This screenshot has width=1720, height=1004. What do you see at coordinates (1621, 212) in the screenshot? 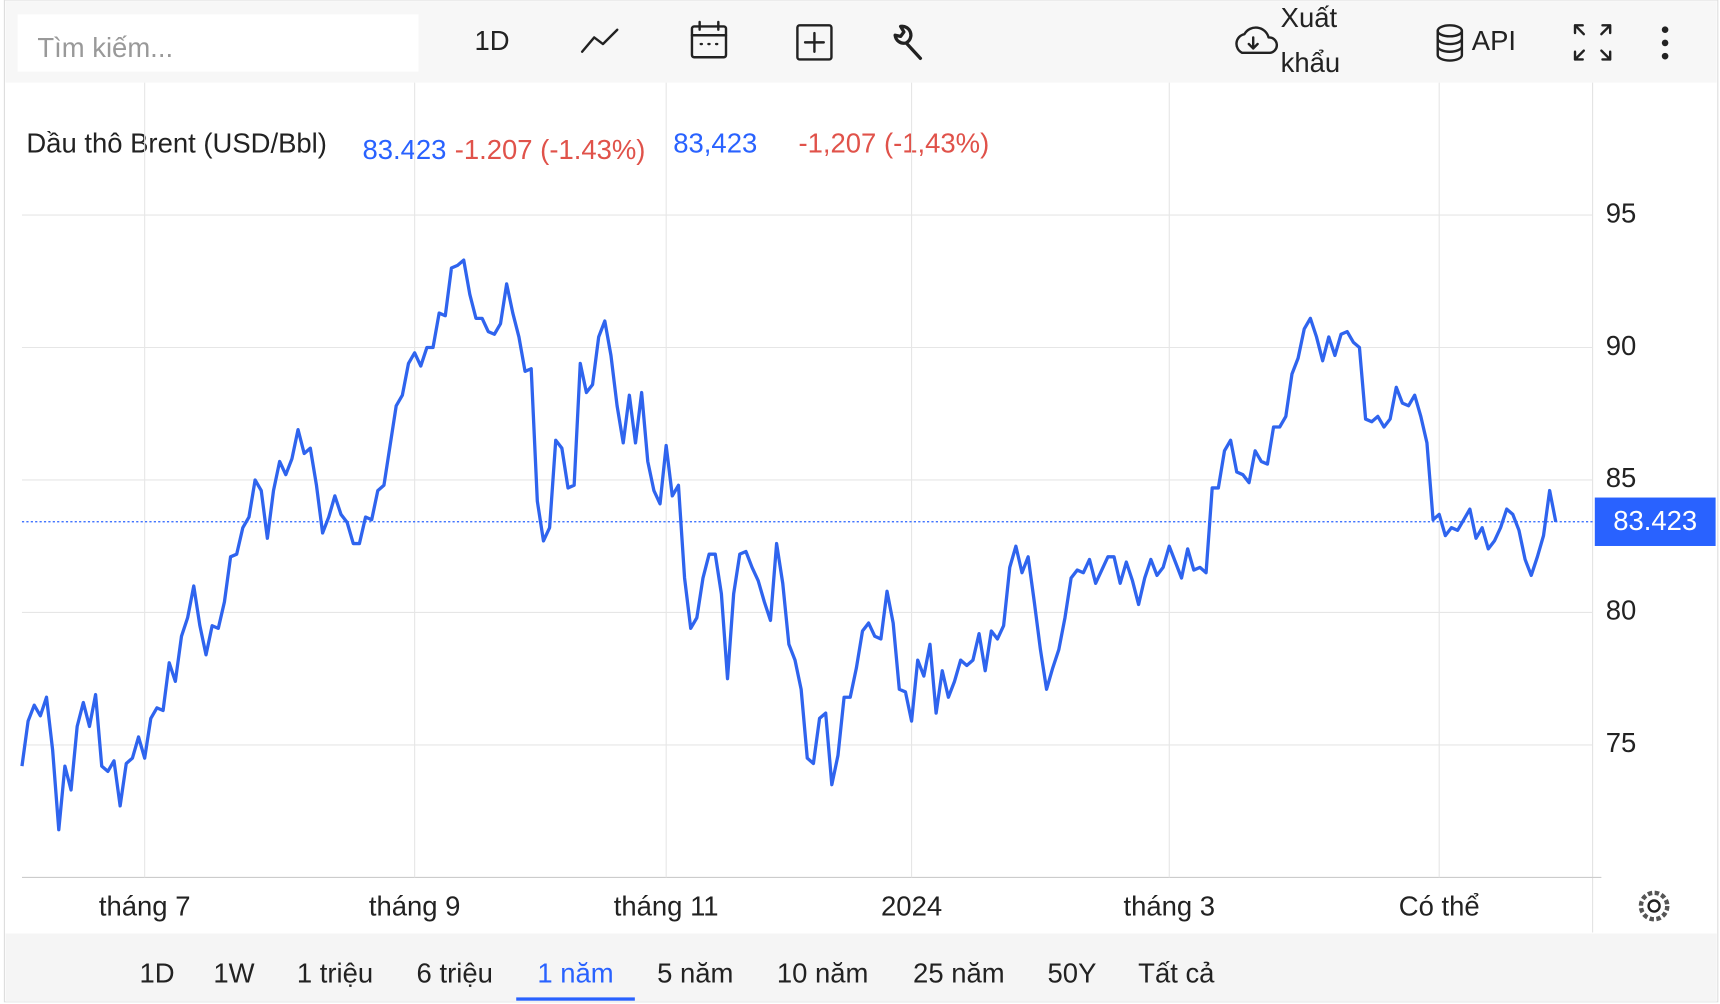
I see `y-tick-label: 95` at bounding box center [1621, 212].